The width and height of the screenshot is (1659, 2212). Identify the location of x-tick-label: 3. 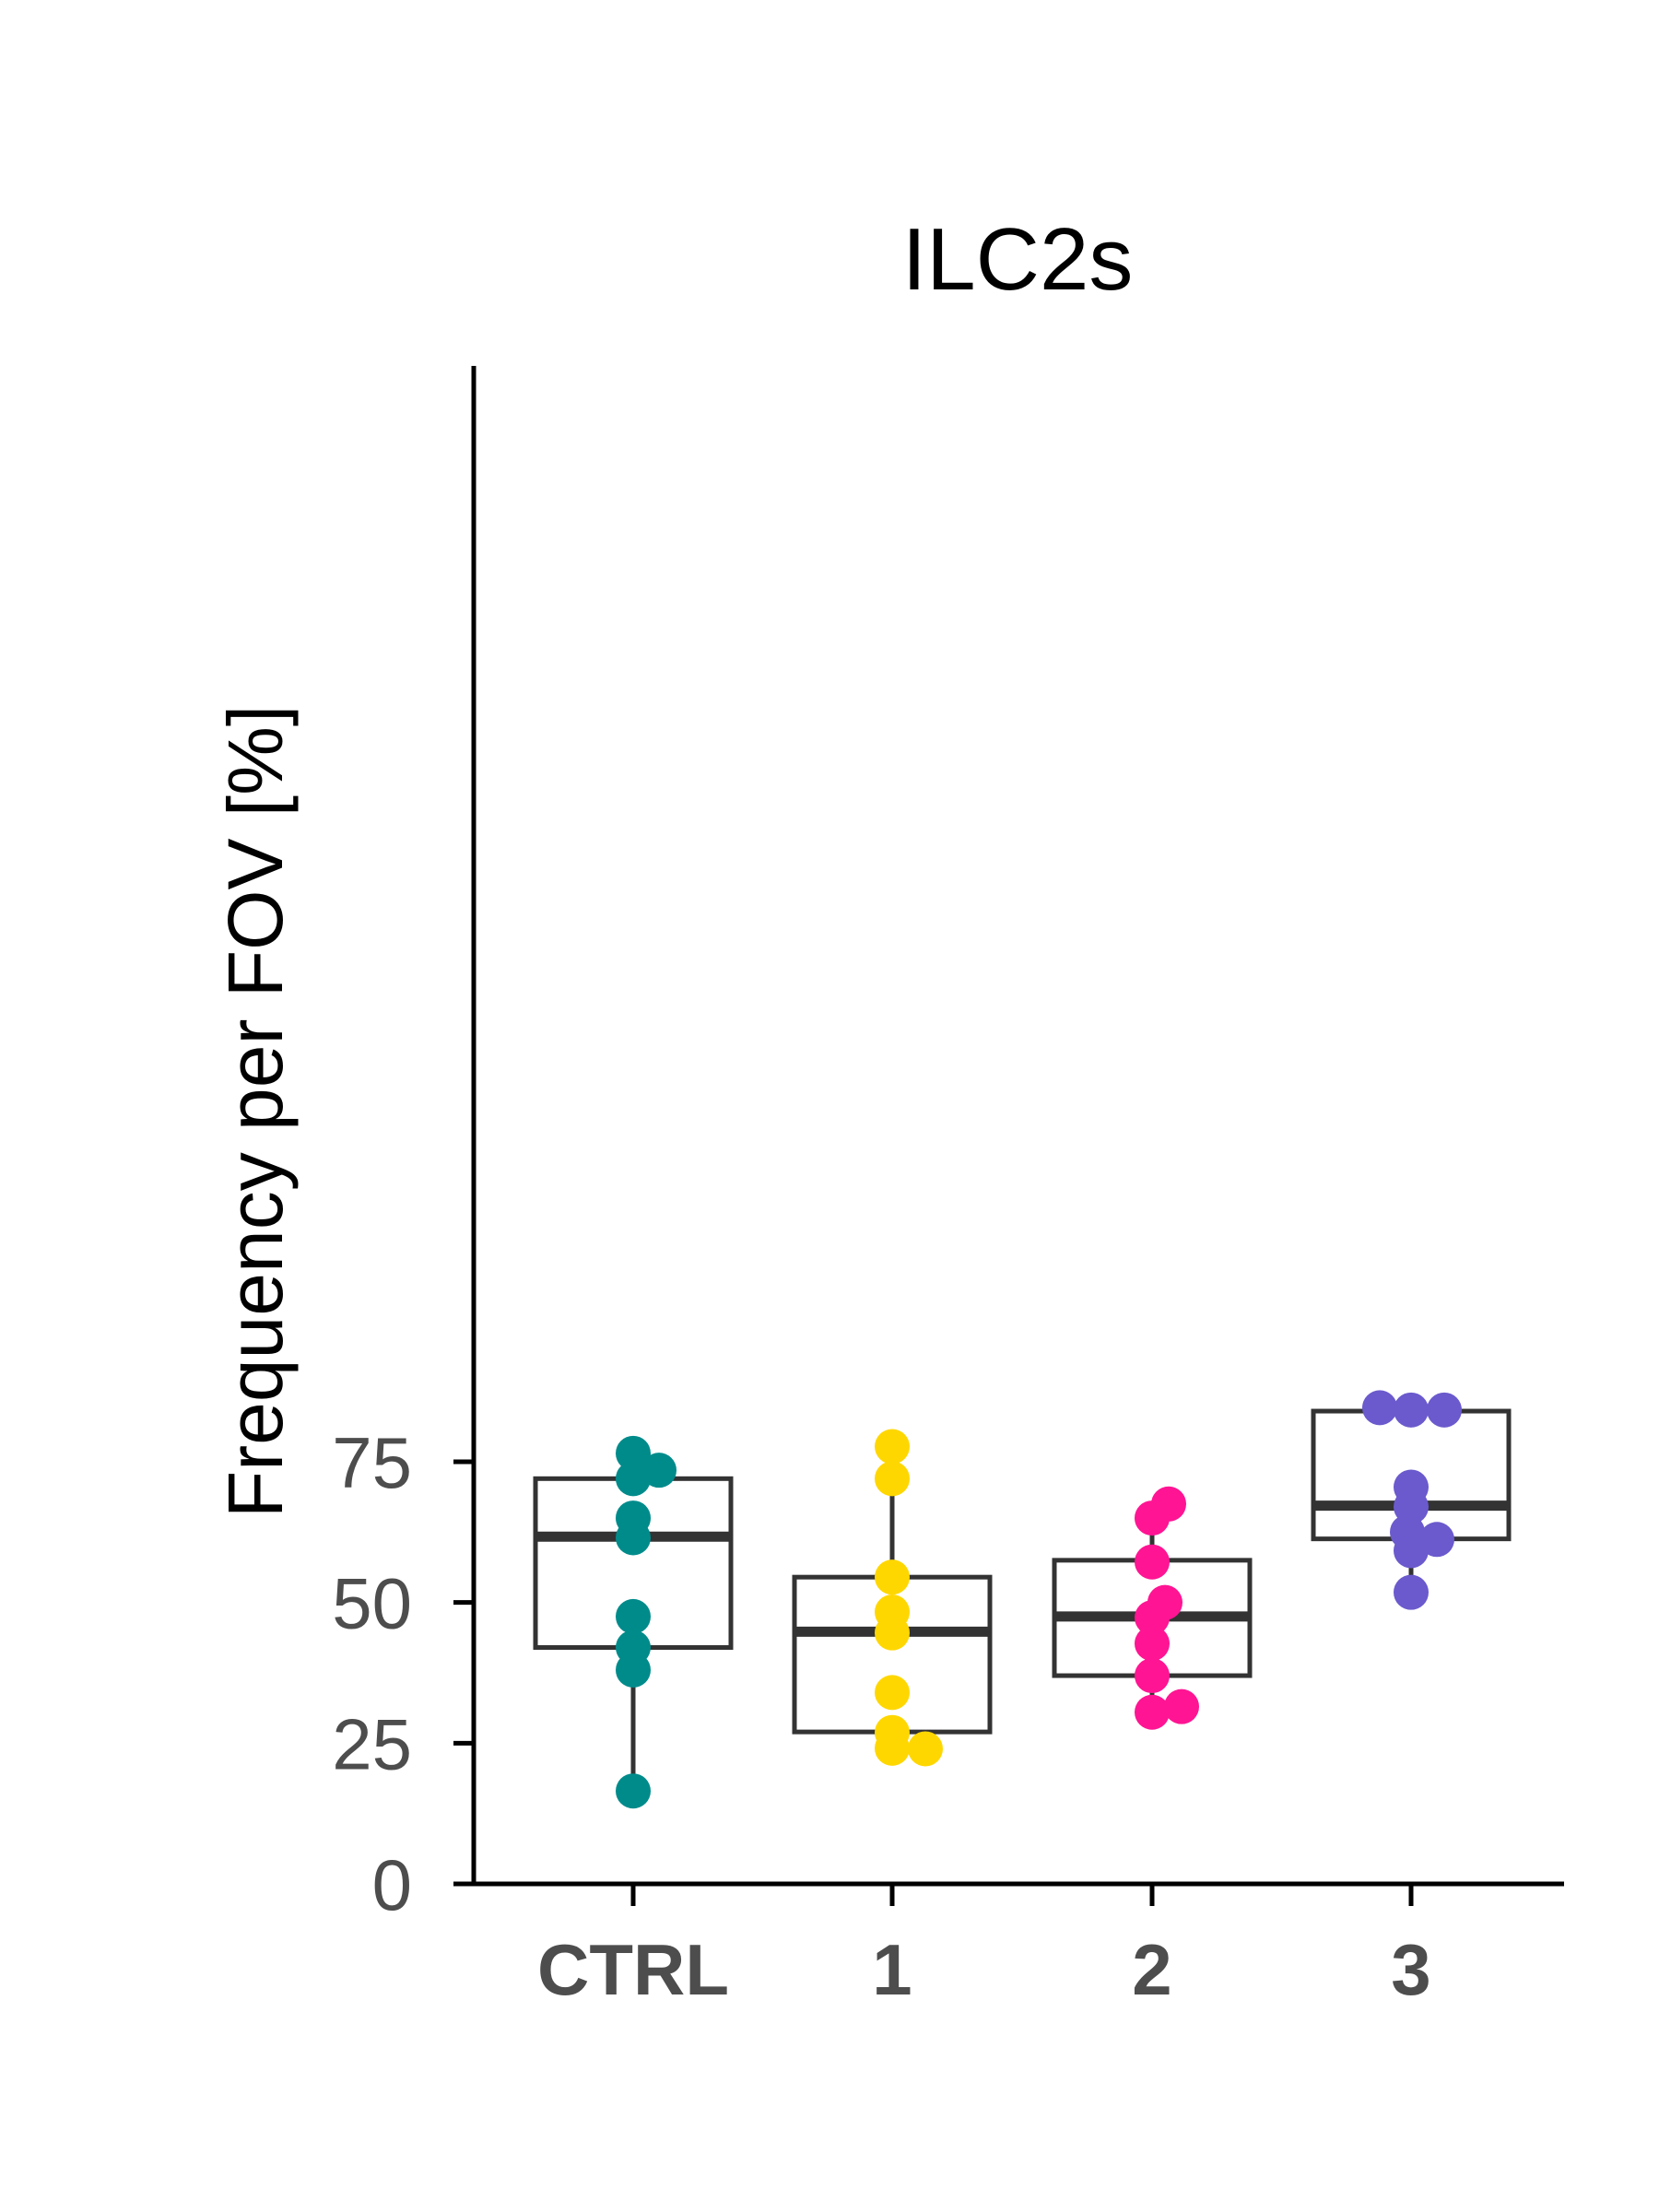
(1410, 1969).